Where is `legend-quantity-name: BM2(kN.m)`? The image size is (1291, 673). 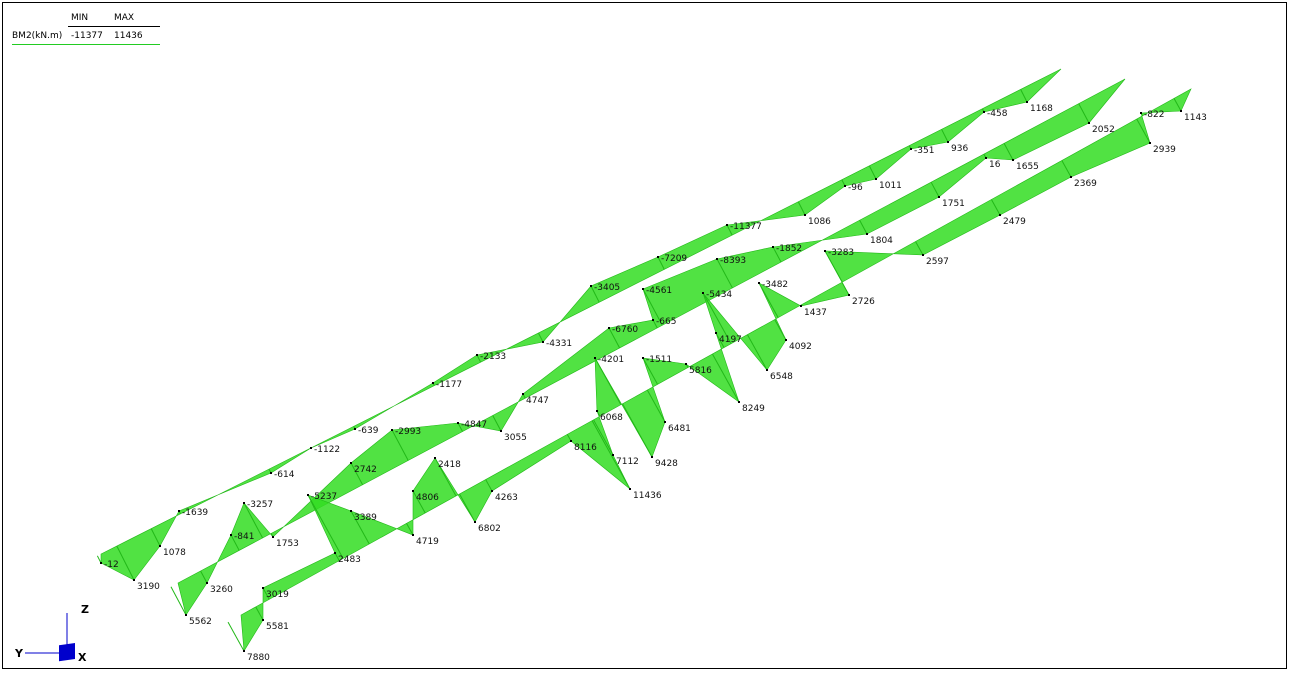
legend-quantity-name: BM2(kN.m) is located at coordinates (37, 36).